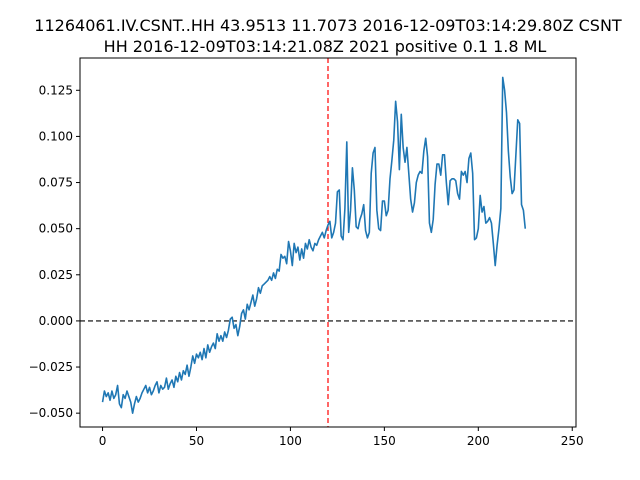 Image resolution: width=640 pixels, height=480 pixels. I want to click on x-tick-label: 250, so click(572, 441).